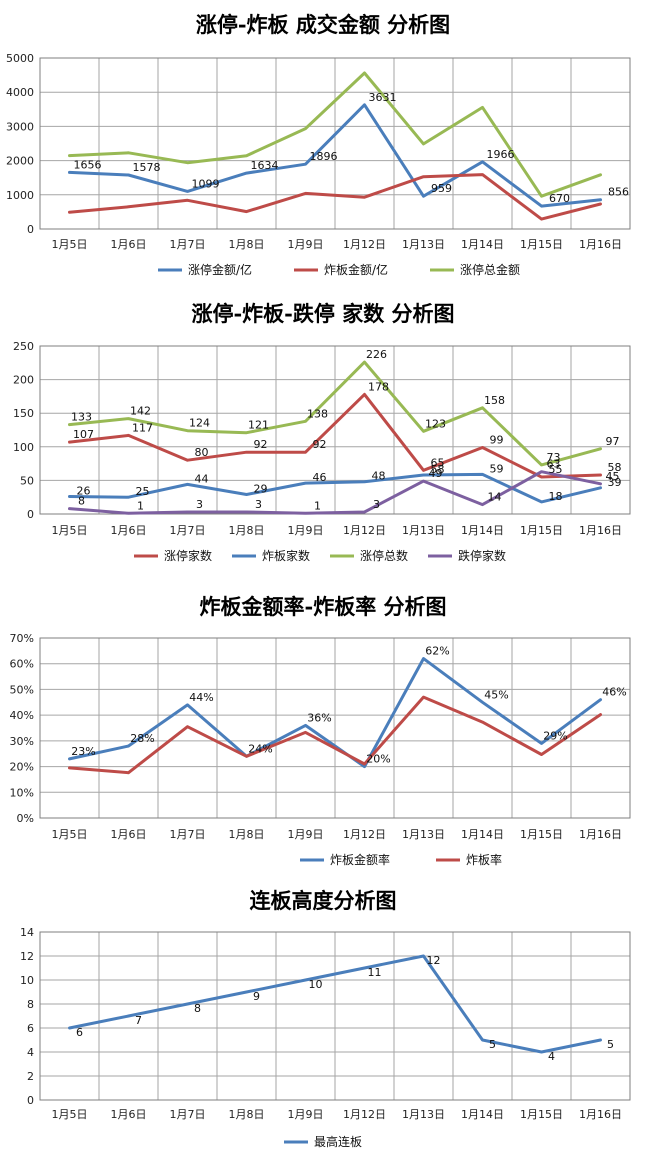 This screenshot has width=646, height=1169. Describe the element at coordinates (613, 476) in the screenshot. I see `data-label: 45` at that location.